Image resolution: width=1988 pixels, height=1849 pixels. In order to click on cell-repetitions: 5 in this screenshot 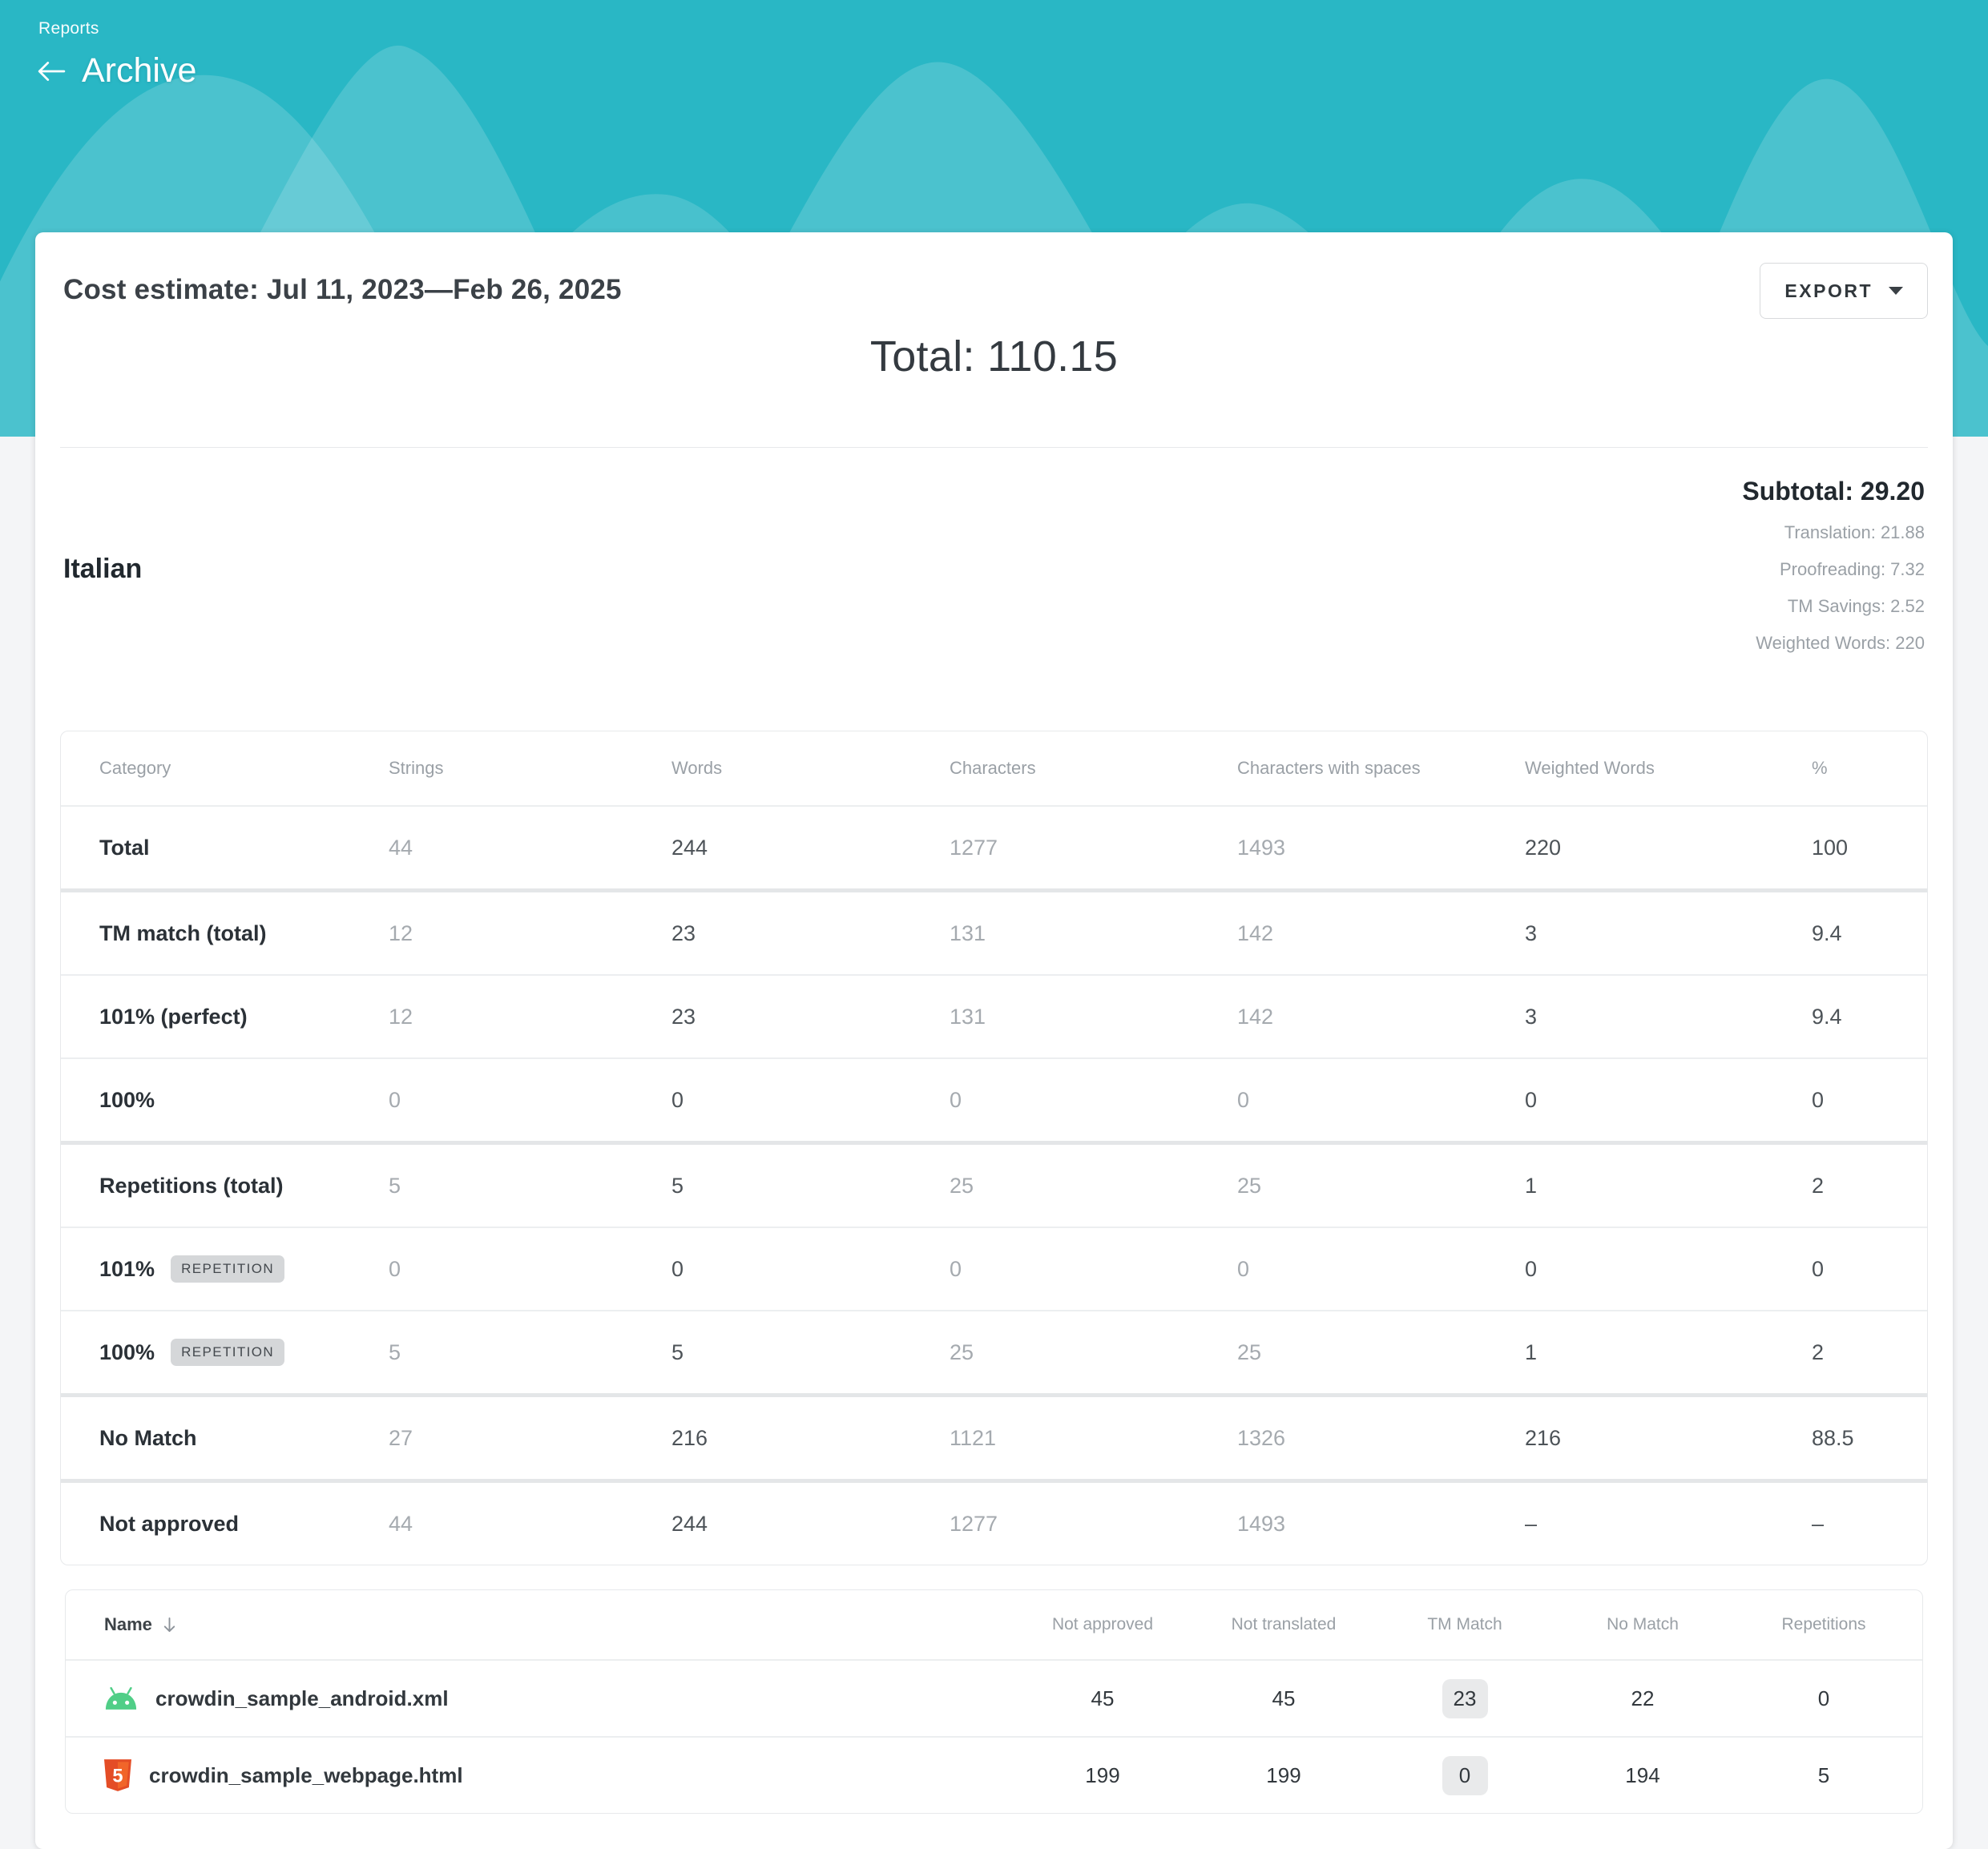, I will do `click(1824, 1774)`.